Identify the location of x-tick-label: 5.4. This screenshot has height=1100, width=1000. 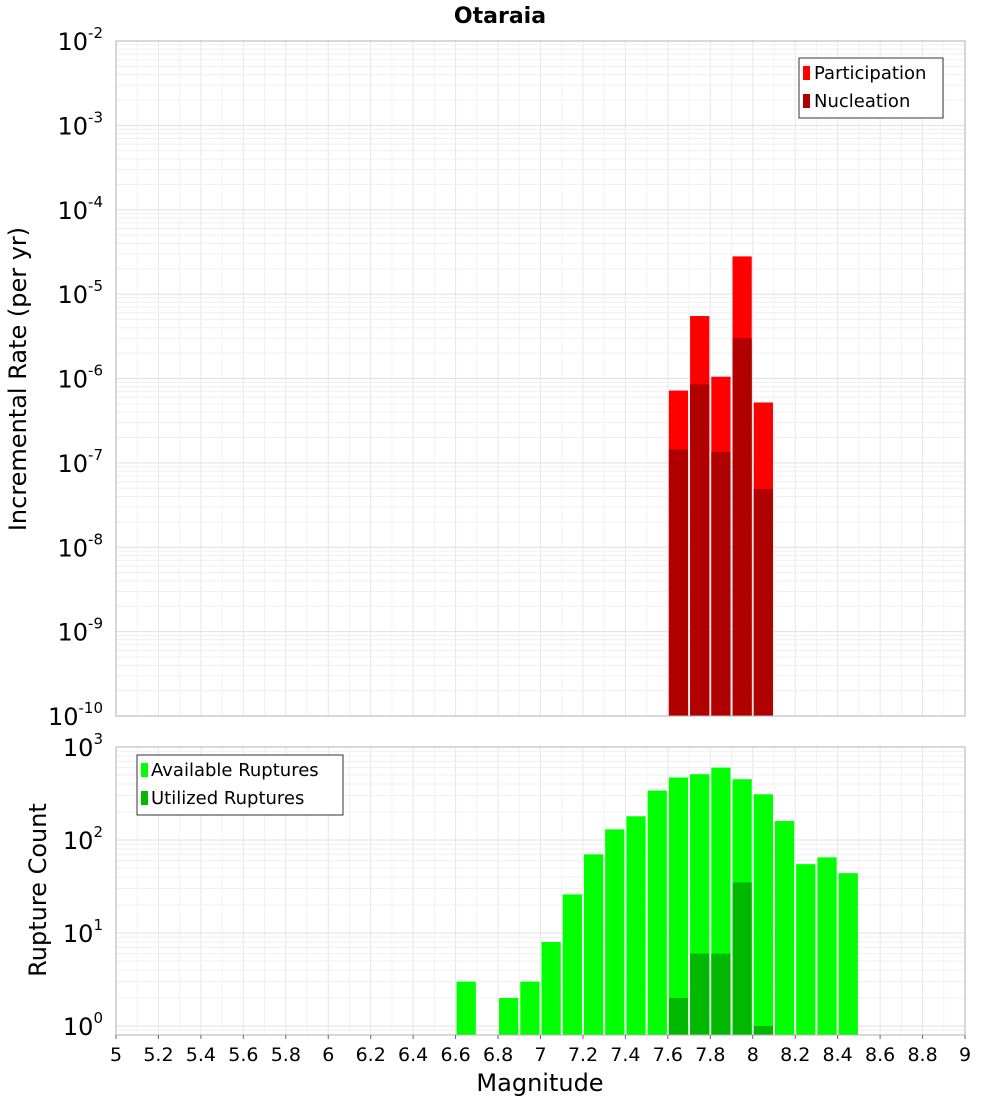
(201, 1055).